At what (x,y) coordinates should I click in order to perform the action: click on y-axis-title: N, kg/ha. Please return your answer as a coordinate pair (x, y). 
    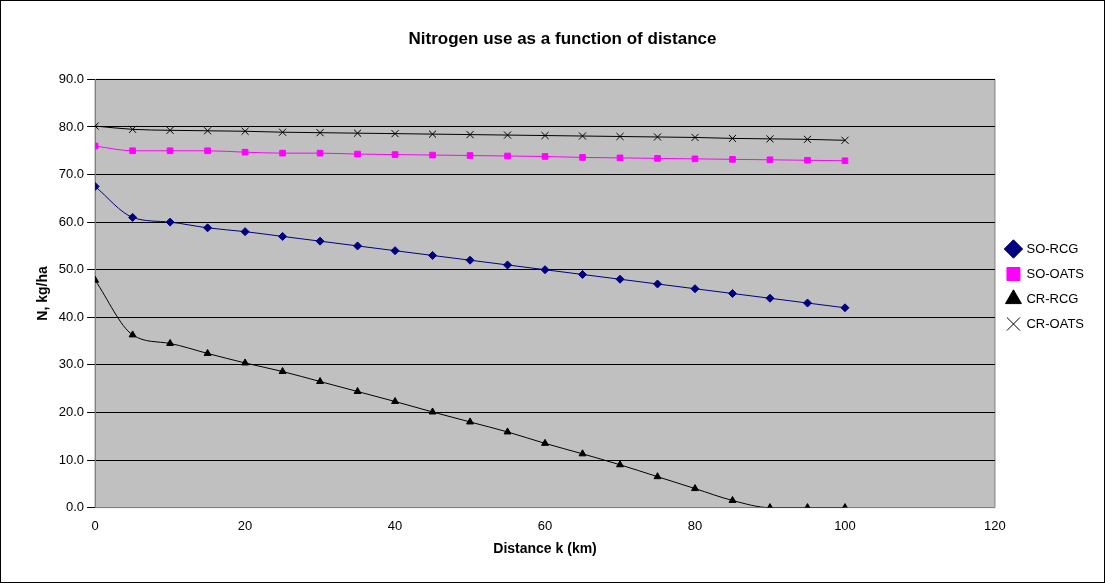
    Looking at the image, I should click on (42, 293).